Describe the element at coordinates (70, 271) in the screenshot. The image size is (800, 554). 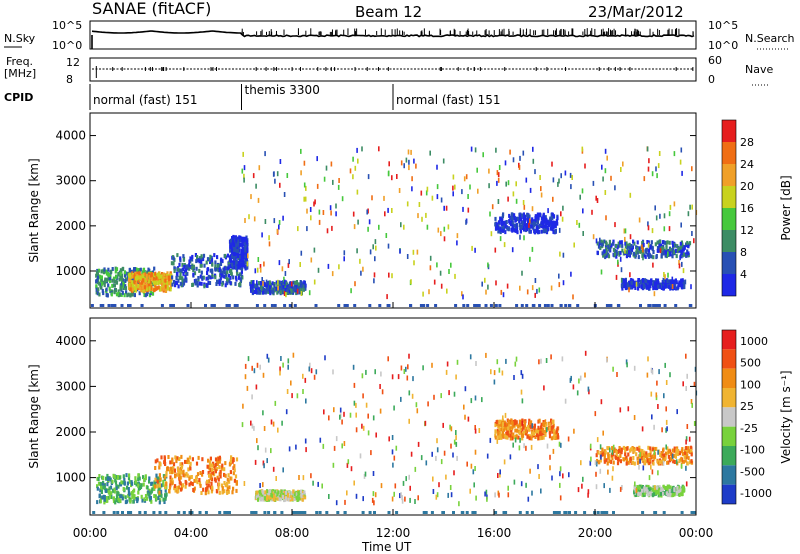
I see `y-tick-label: 1000` at that location.